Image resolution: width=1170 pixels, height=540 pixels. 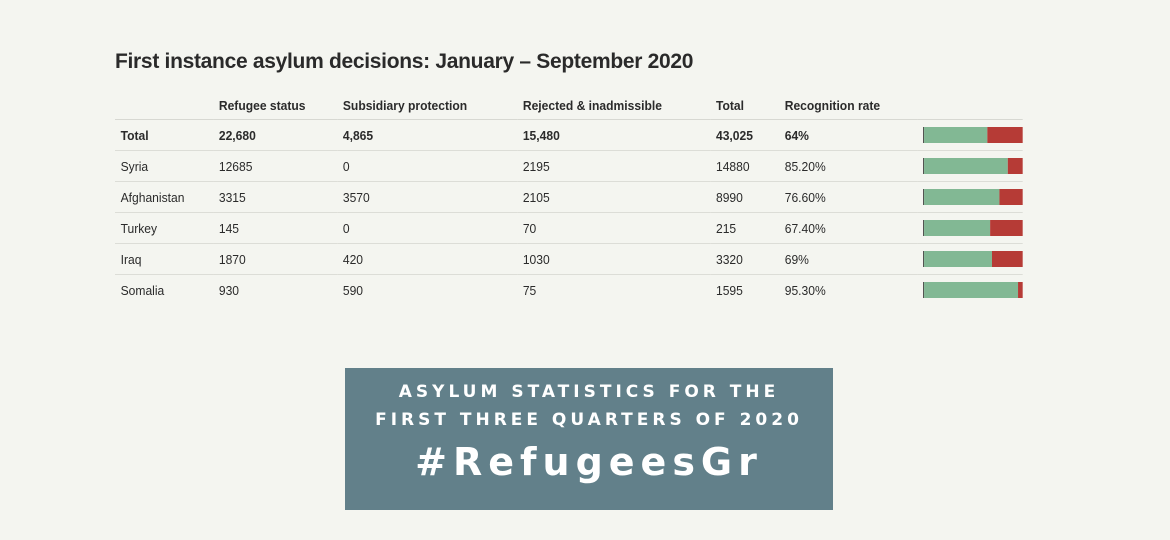 What do you see at coordinates (569, 290) in the screenshot?
I see `table-row: Somalia 930 590 75 1595 95.30%` at bounding box center [569, 290].